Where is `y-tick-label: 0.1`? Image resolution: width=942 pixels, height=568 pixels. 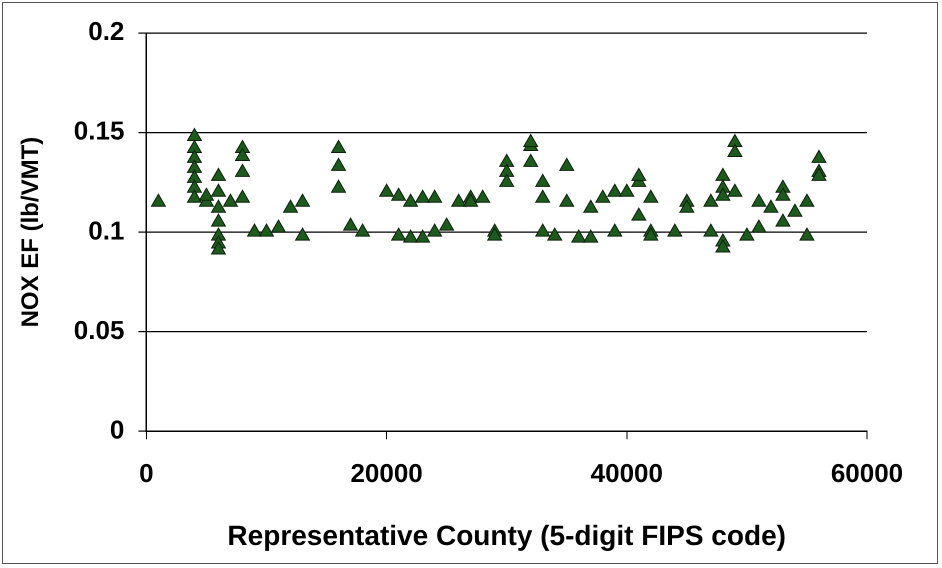
y-tick-label: 0.1 is located at coordinates (106, 230).